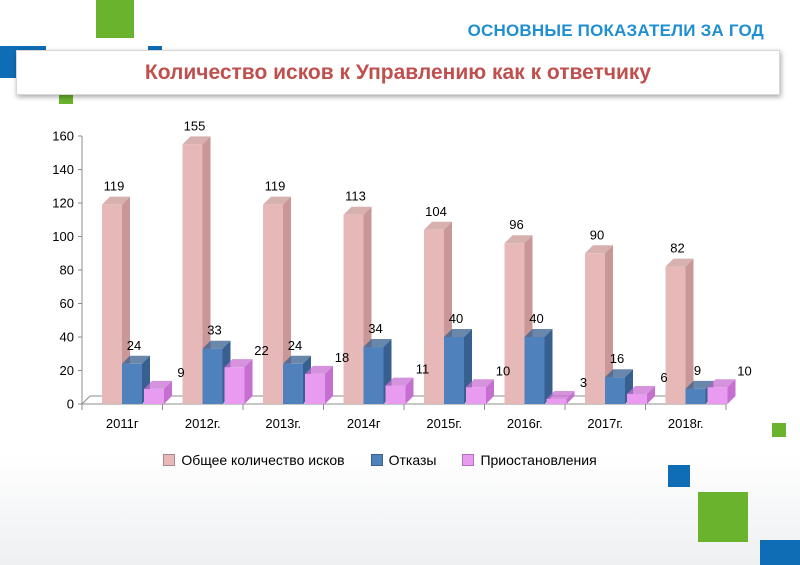  What do you see at coordinates (468, 460) in the screenshot?
I see `legend-swatch-suspensions` at bounding box center [468, 460].